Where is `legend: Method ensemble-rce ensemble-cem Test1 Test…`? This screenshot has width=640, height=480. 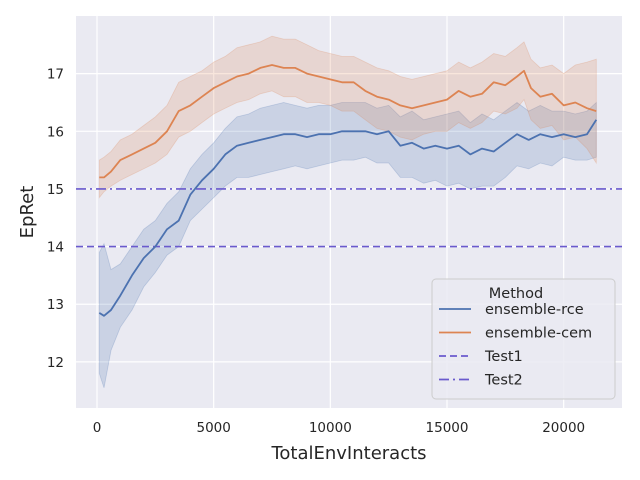
legend: Method ensemble-rce ensemble-cem Test1 Test… is located at coordinates (523, 339).